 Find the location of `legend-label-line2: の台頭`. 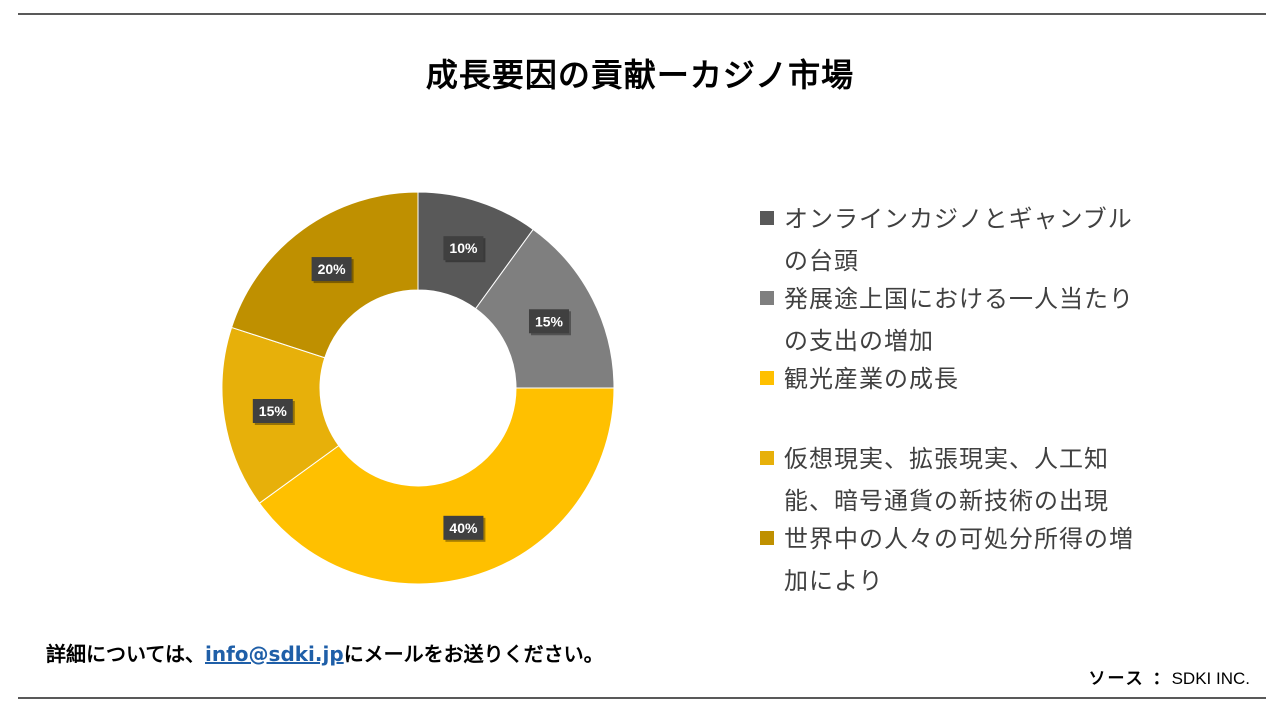

legend-label-line2: の台頭 is located at coordinates (821, 261).